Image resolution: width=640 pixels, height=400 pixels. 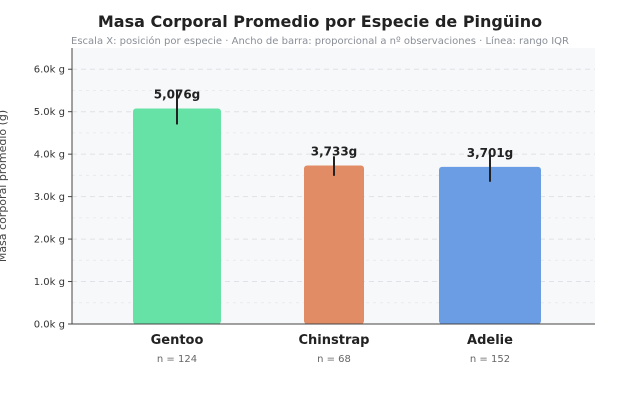 I want to click on y-tick-label: 4.0k g, so click(x=49, y=155).